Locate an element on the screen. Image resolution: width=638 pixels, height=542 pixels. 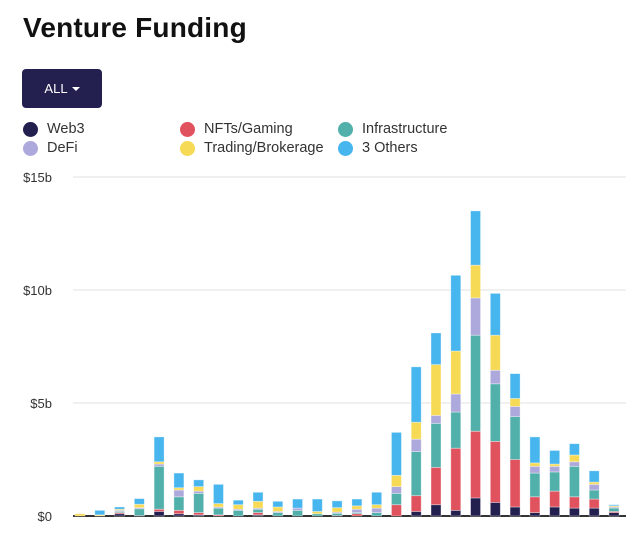
legend-item: Trading/Brokerage is located at coordinates (252, 148).